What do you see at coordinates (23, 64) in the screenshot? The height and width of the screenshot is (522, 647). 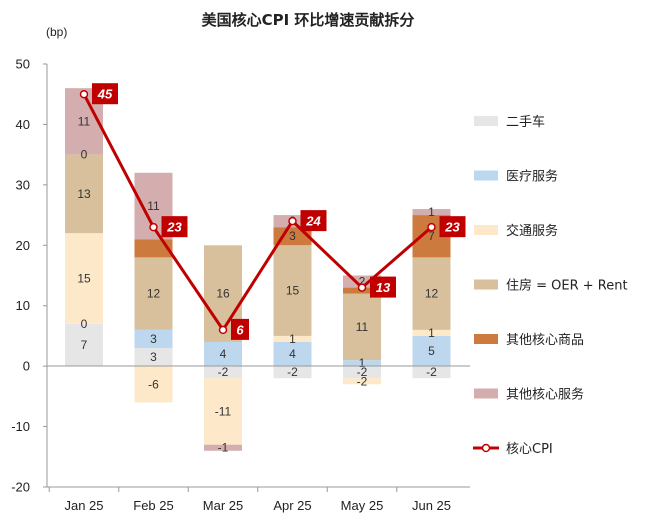 I see `y-tick-label: 50` at bounding box center [23, 64].